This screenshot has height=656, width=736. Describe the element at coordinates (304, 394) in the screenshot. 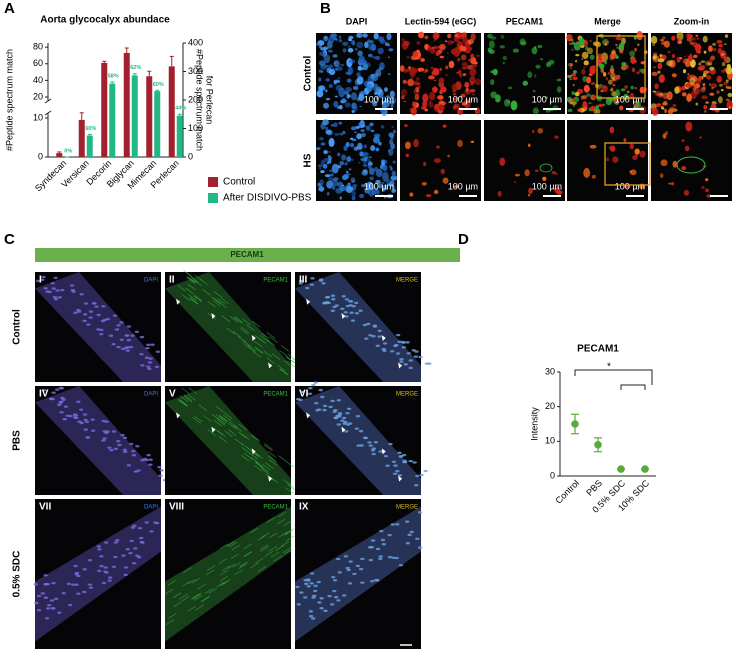

I see `panel-numeral: VI` at that location.